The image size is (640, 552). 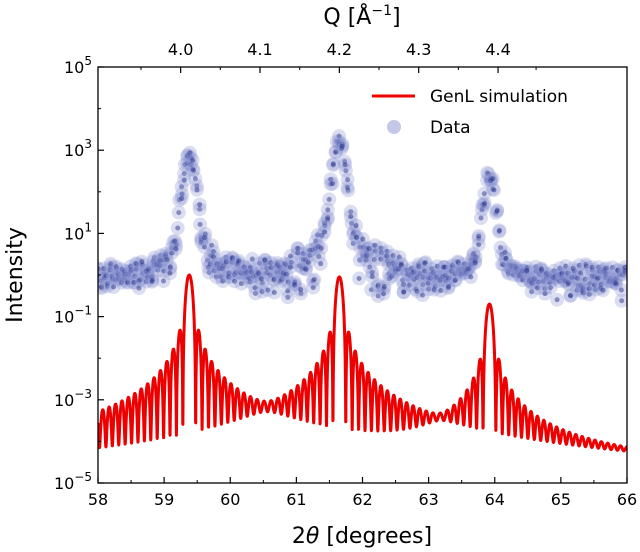 I want to click on top-x-tick-label: 4.1, so click(x=259, y=49).